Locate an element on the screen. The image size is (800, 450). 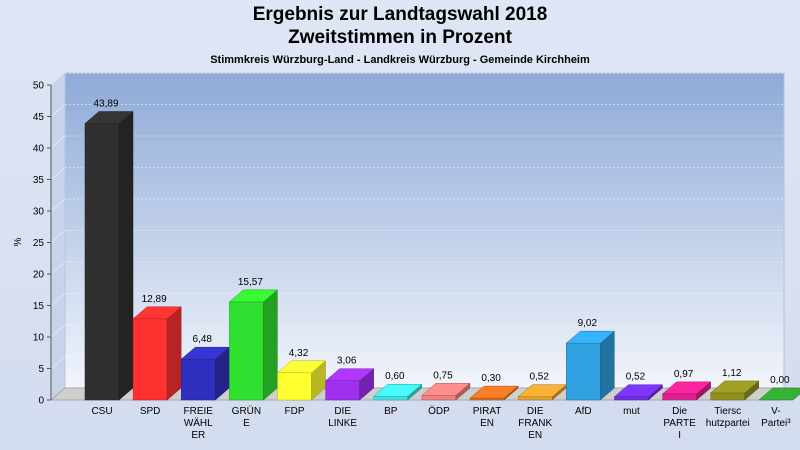
x-tick-label: AfD is located at coordinates (583, 411).